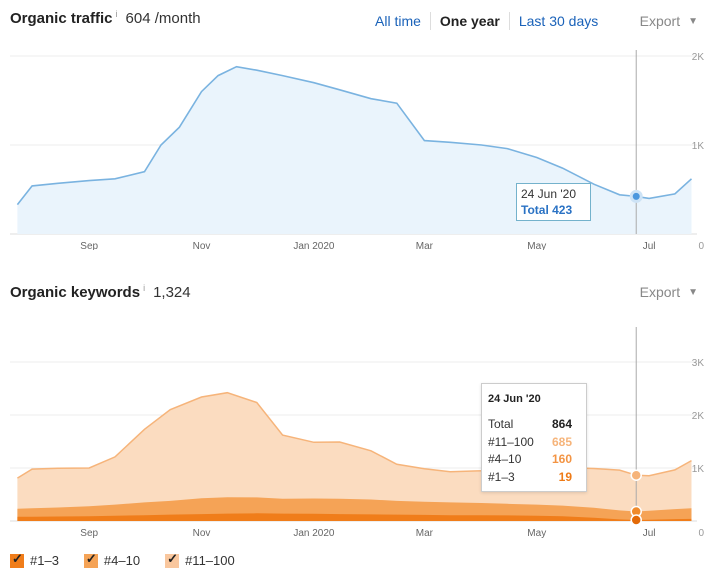 The width and height of the screenshot is (720, 581). I want to click on legend-item-4-10: ✓ #4–10, so click(112, 559).